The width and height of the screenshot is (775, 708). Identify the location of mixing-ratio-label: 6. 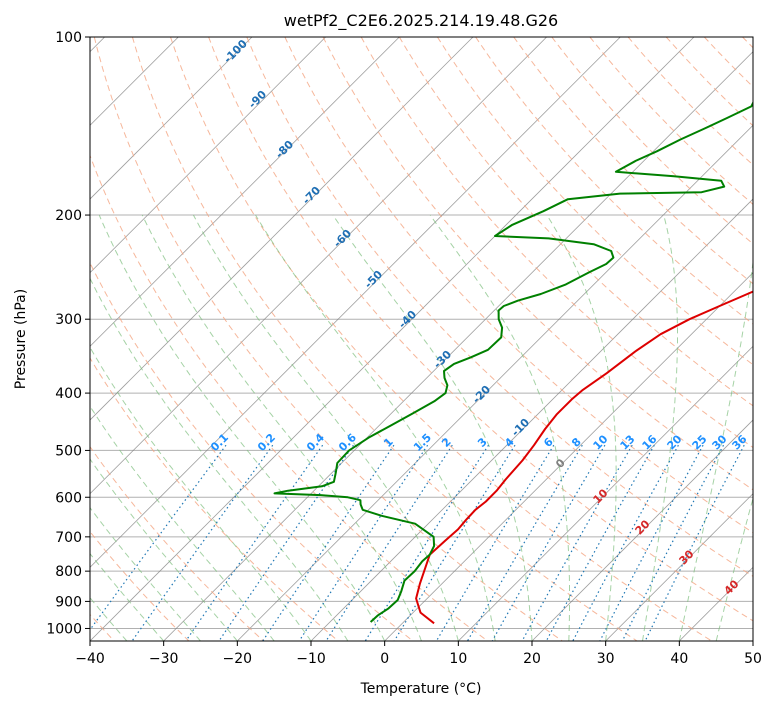
(548, 442).